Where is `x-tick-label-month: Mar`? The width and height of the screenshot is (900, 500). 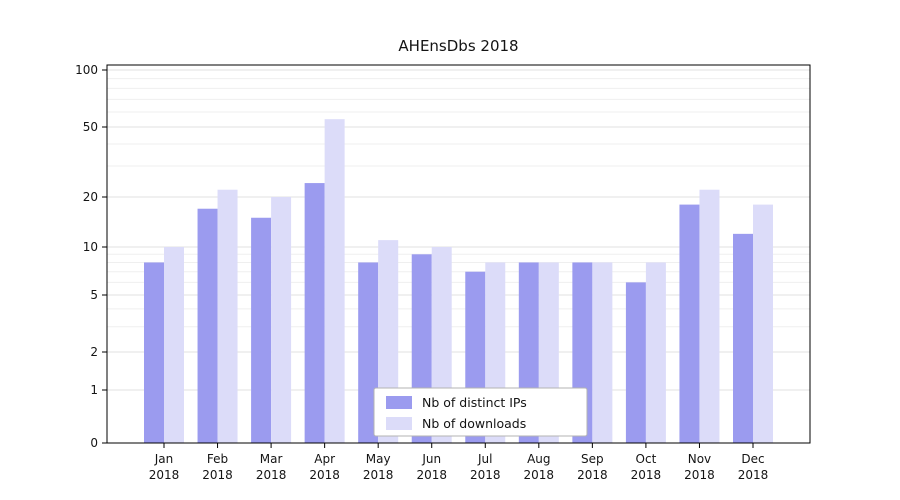 x-tick-label-month: Mar is located at coordinates (271, 459).